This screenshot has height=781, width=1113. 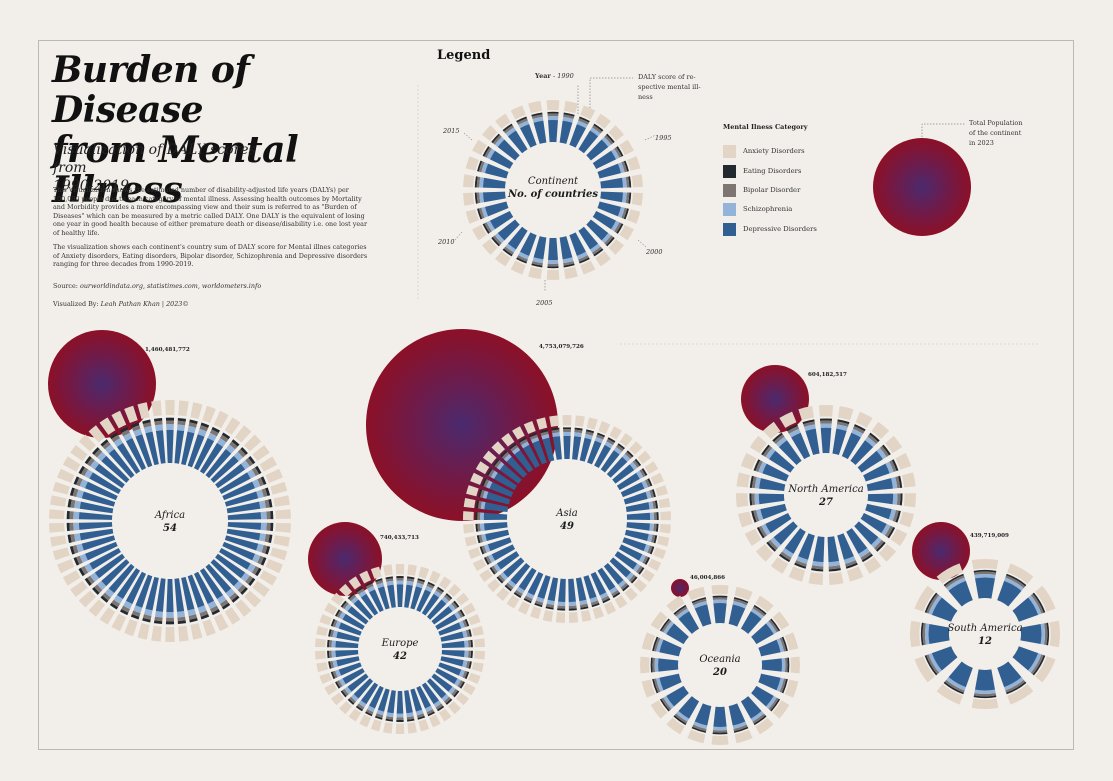 I want to click on daly-ring-south-america, so click(x=985, y=634).